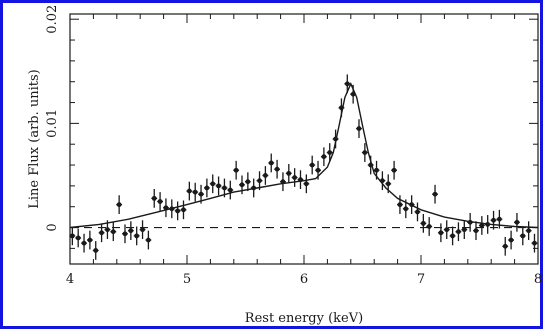 The image size is (543, 329). Describe the element at coordinates (304, 318) in the screenshot. I see `x-axis-label: Rest energy (keV)` at that location.